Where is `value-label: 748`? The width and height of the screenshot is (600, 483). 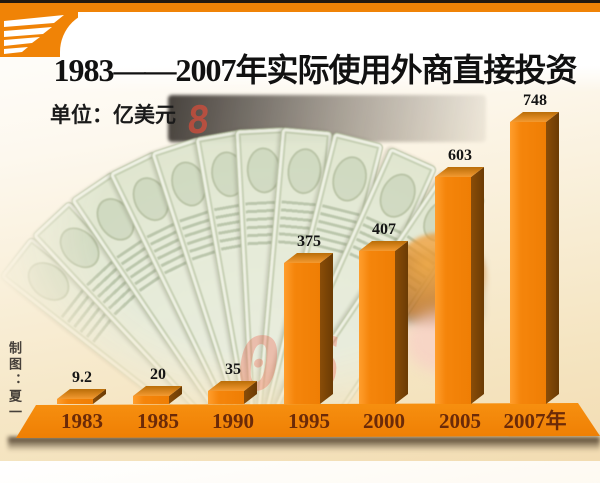 value-label: 748 is located at coordinates (535, 100).